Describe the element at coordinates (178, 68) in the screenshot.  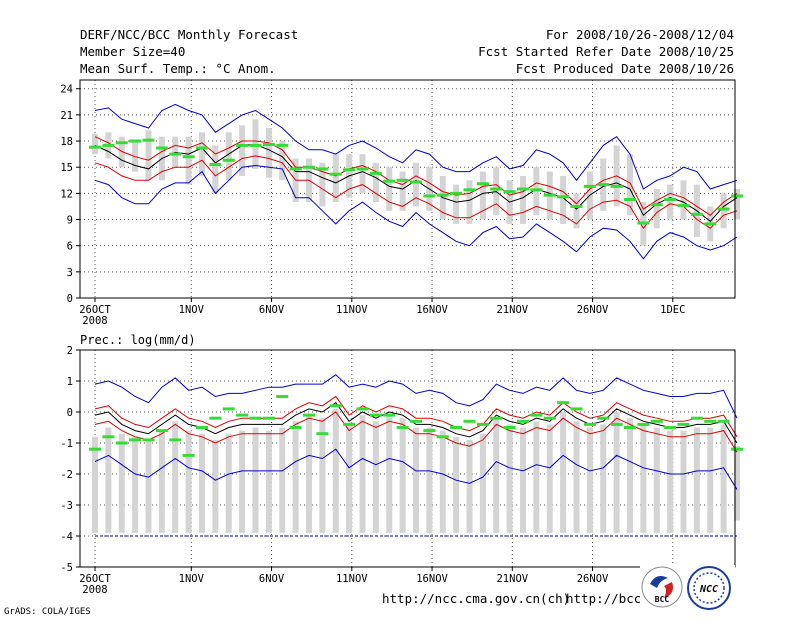
I see `variable-label: Mean Surf. Temp.: °C Anom.` at that location.